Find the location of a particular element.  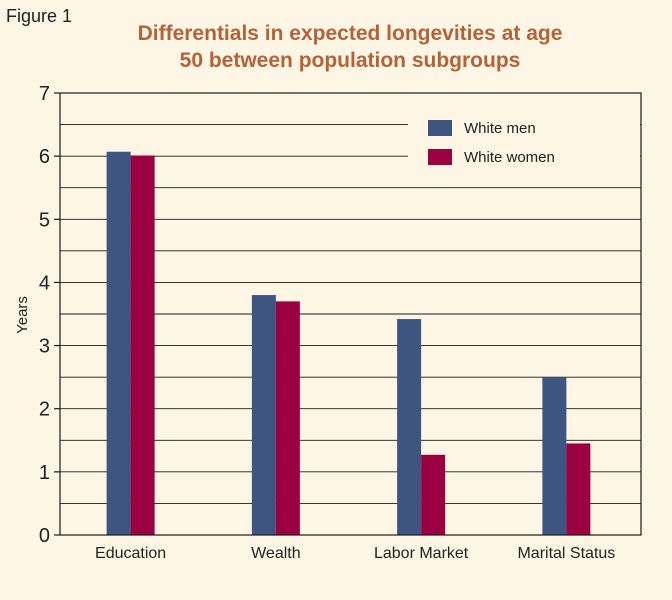

y-tick-label: 4 is located at coordinates (44, 283).